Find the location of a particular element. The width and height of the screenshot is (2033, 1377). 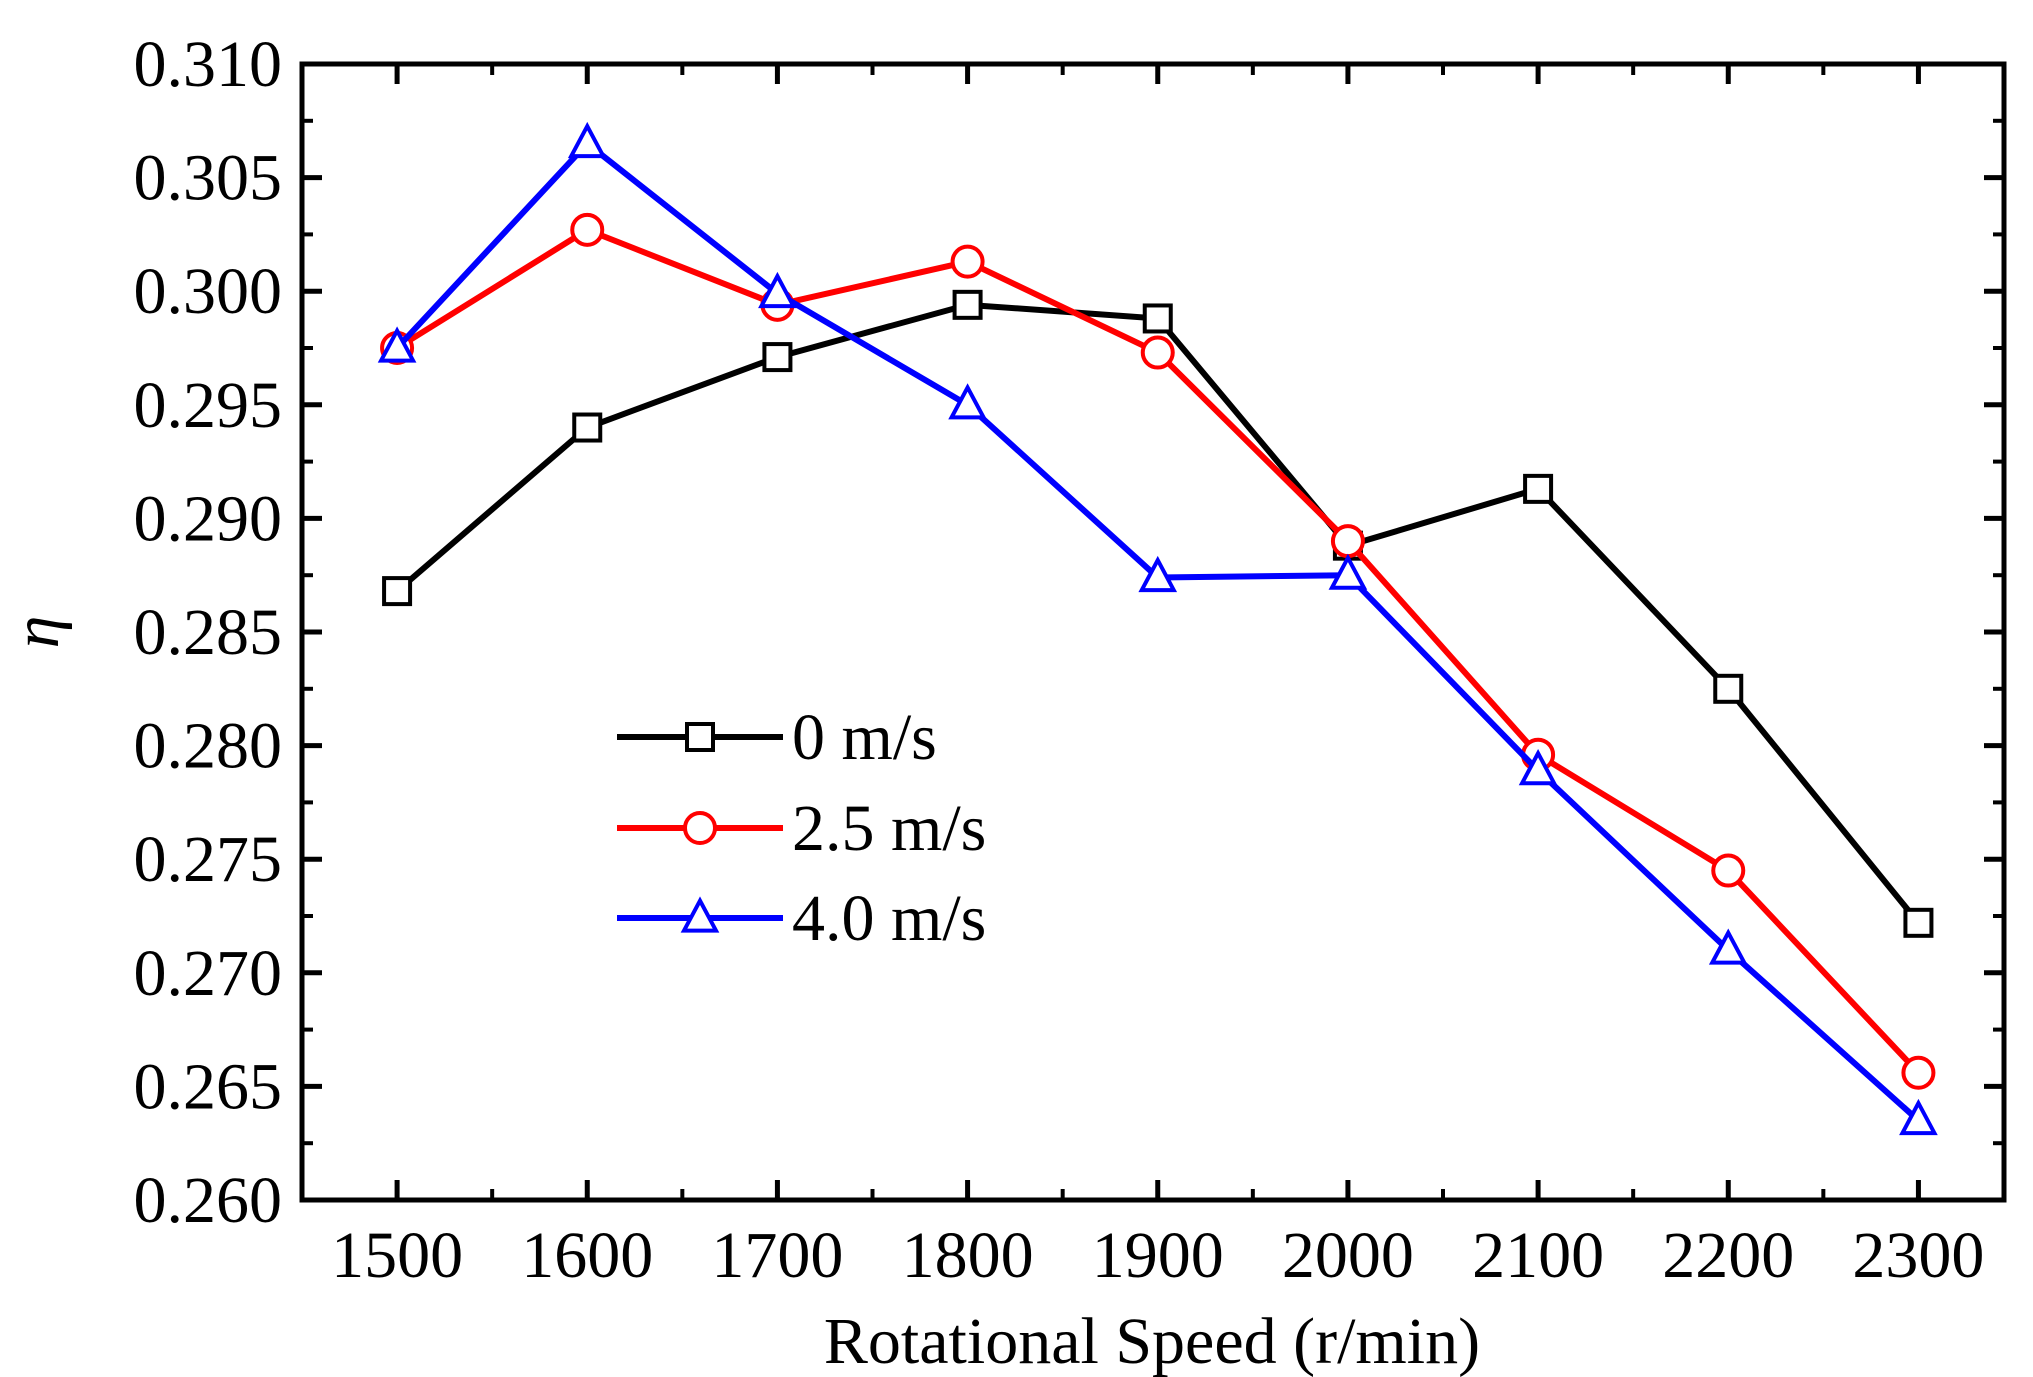

legend-label: 0 m/s is located at coordinates (864, 737).